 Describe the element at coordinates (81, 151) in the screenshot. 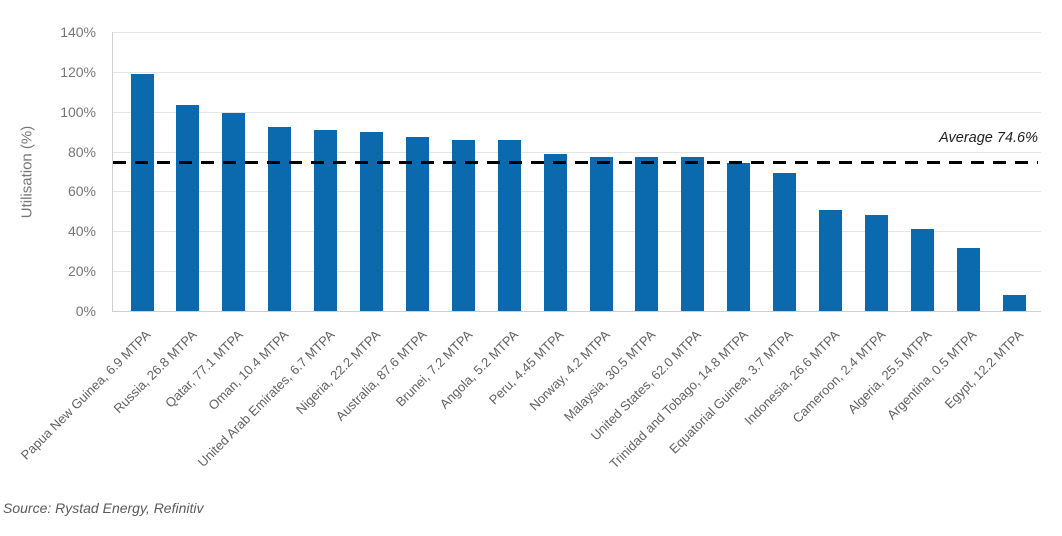

I see `y-tick-label: 80%` at that location.